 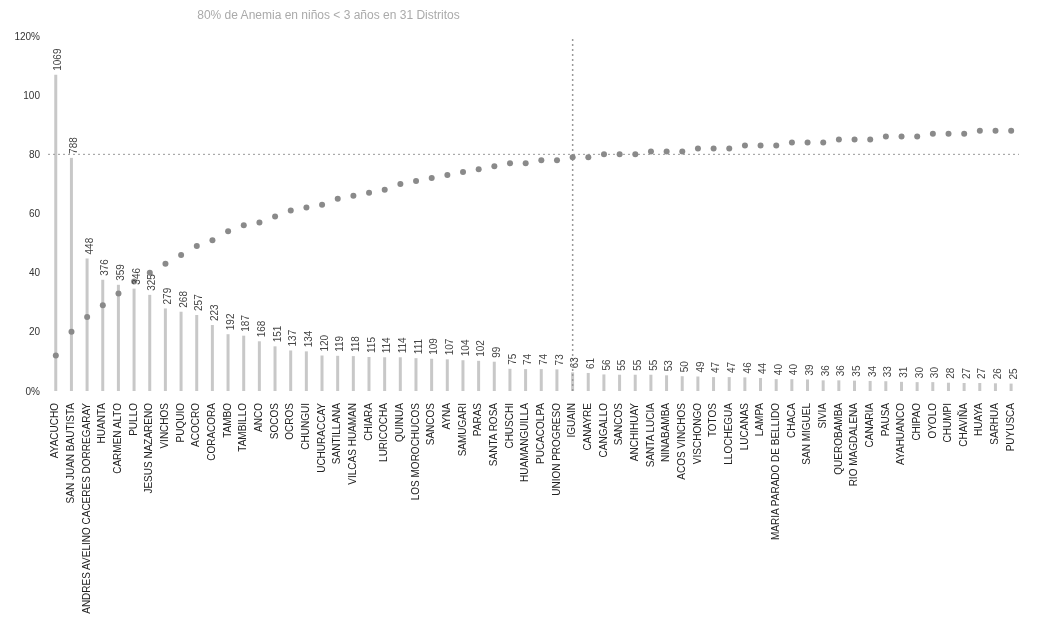 What do you see at coordinates (478, 419) in the screenshot?
I see `x-tick-label: PARAS` at bounding box center [478, 419].